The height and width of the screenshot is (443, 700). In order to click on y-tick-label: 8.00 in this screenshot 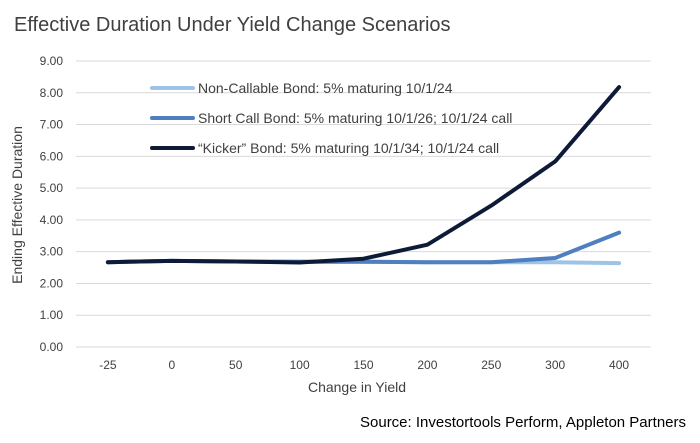, I will do `click(52, 93)`.